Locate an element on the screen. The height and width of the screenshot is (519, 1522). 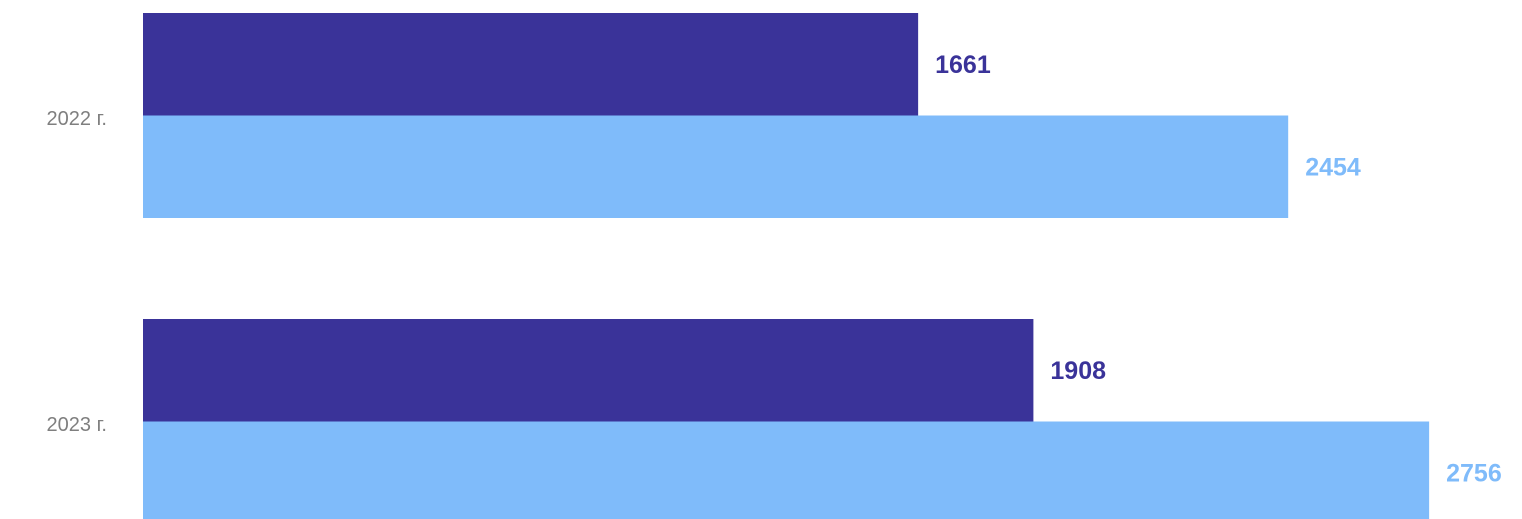
value-label: 2454 is located at coordinates (1333, 167).